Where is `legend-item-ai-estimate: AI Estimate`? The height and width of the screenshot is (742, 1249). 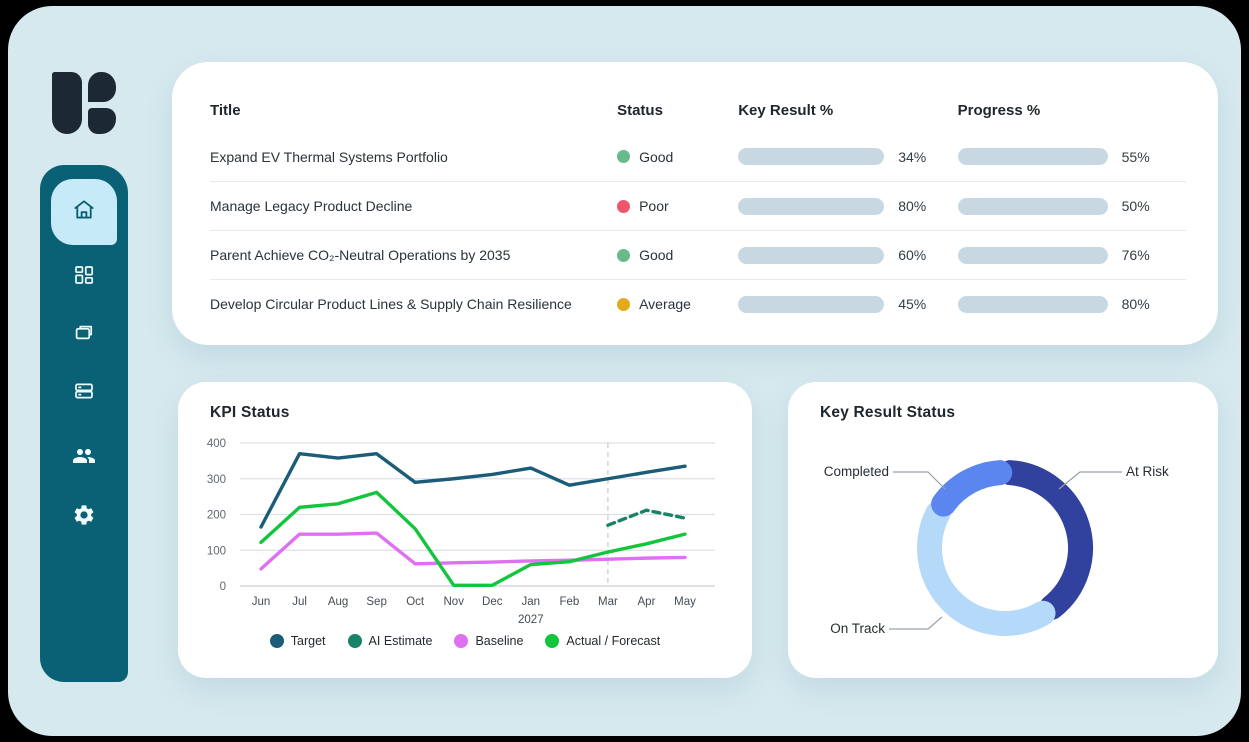
legend-item-ai-estimate: AI Estimate is located at coordinates (390, 641).